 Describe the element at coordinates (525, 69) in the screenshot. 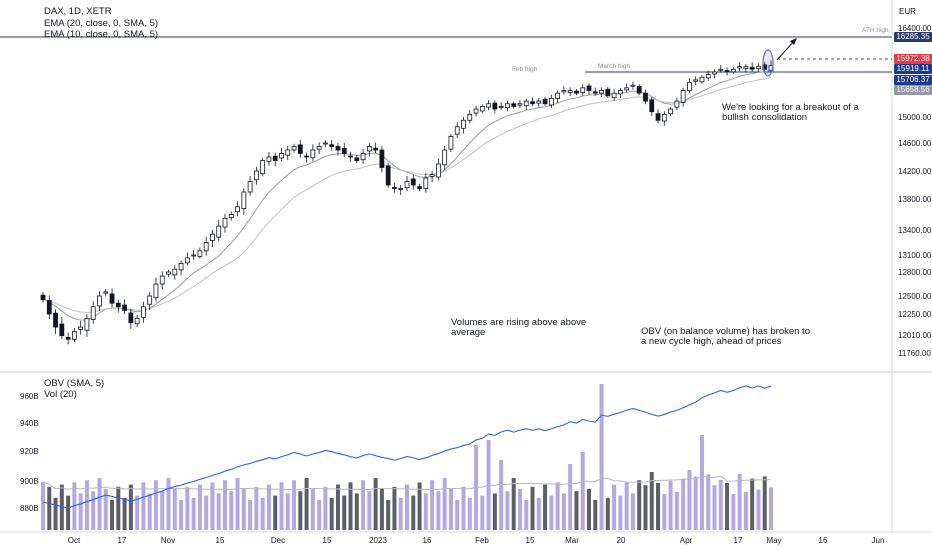

I see `feb-high-label: Feb high` at that location.